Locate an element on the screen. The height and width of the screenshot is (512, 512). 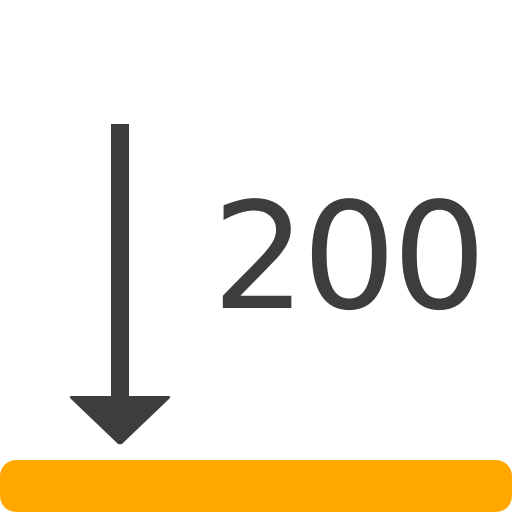
arrow-head is located at coordinates (120, 420).